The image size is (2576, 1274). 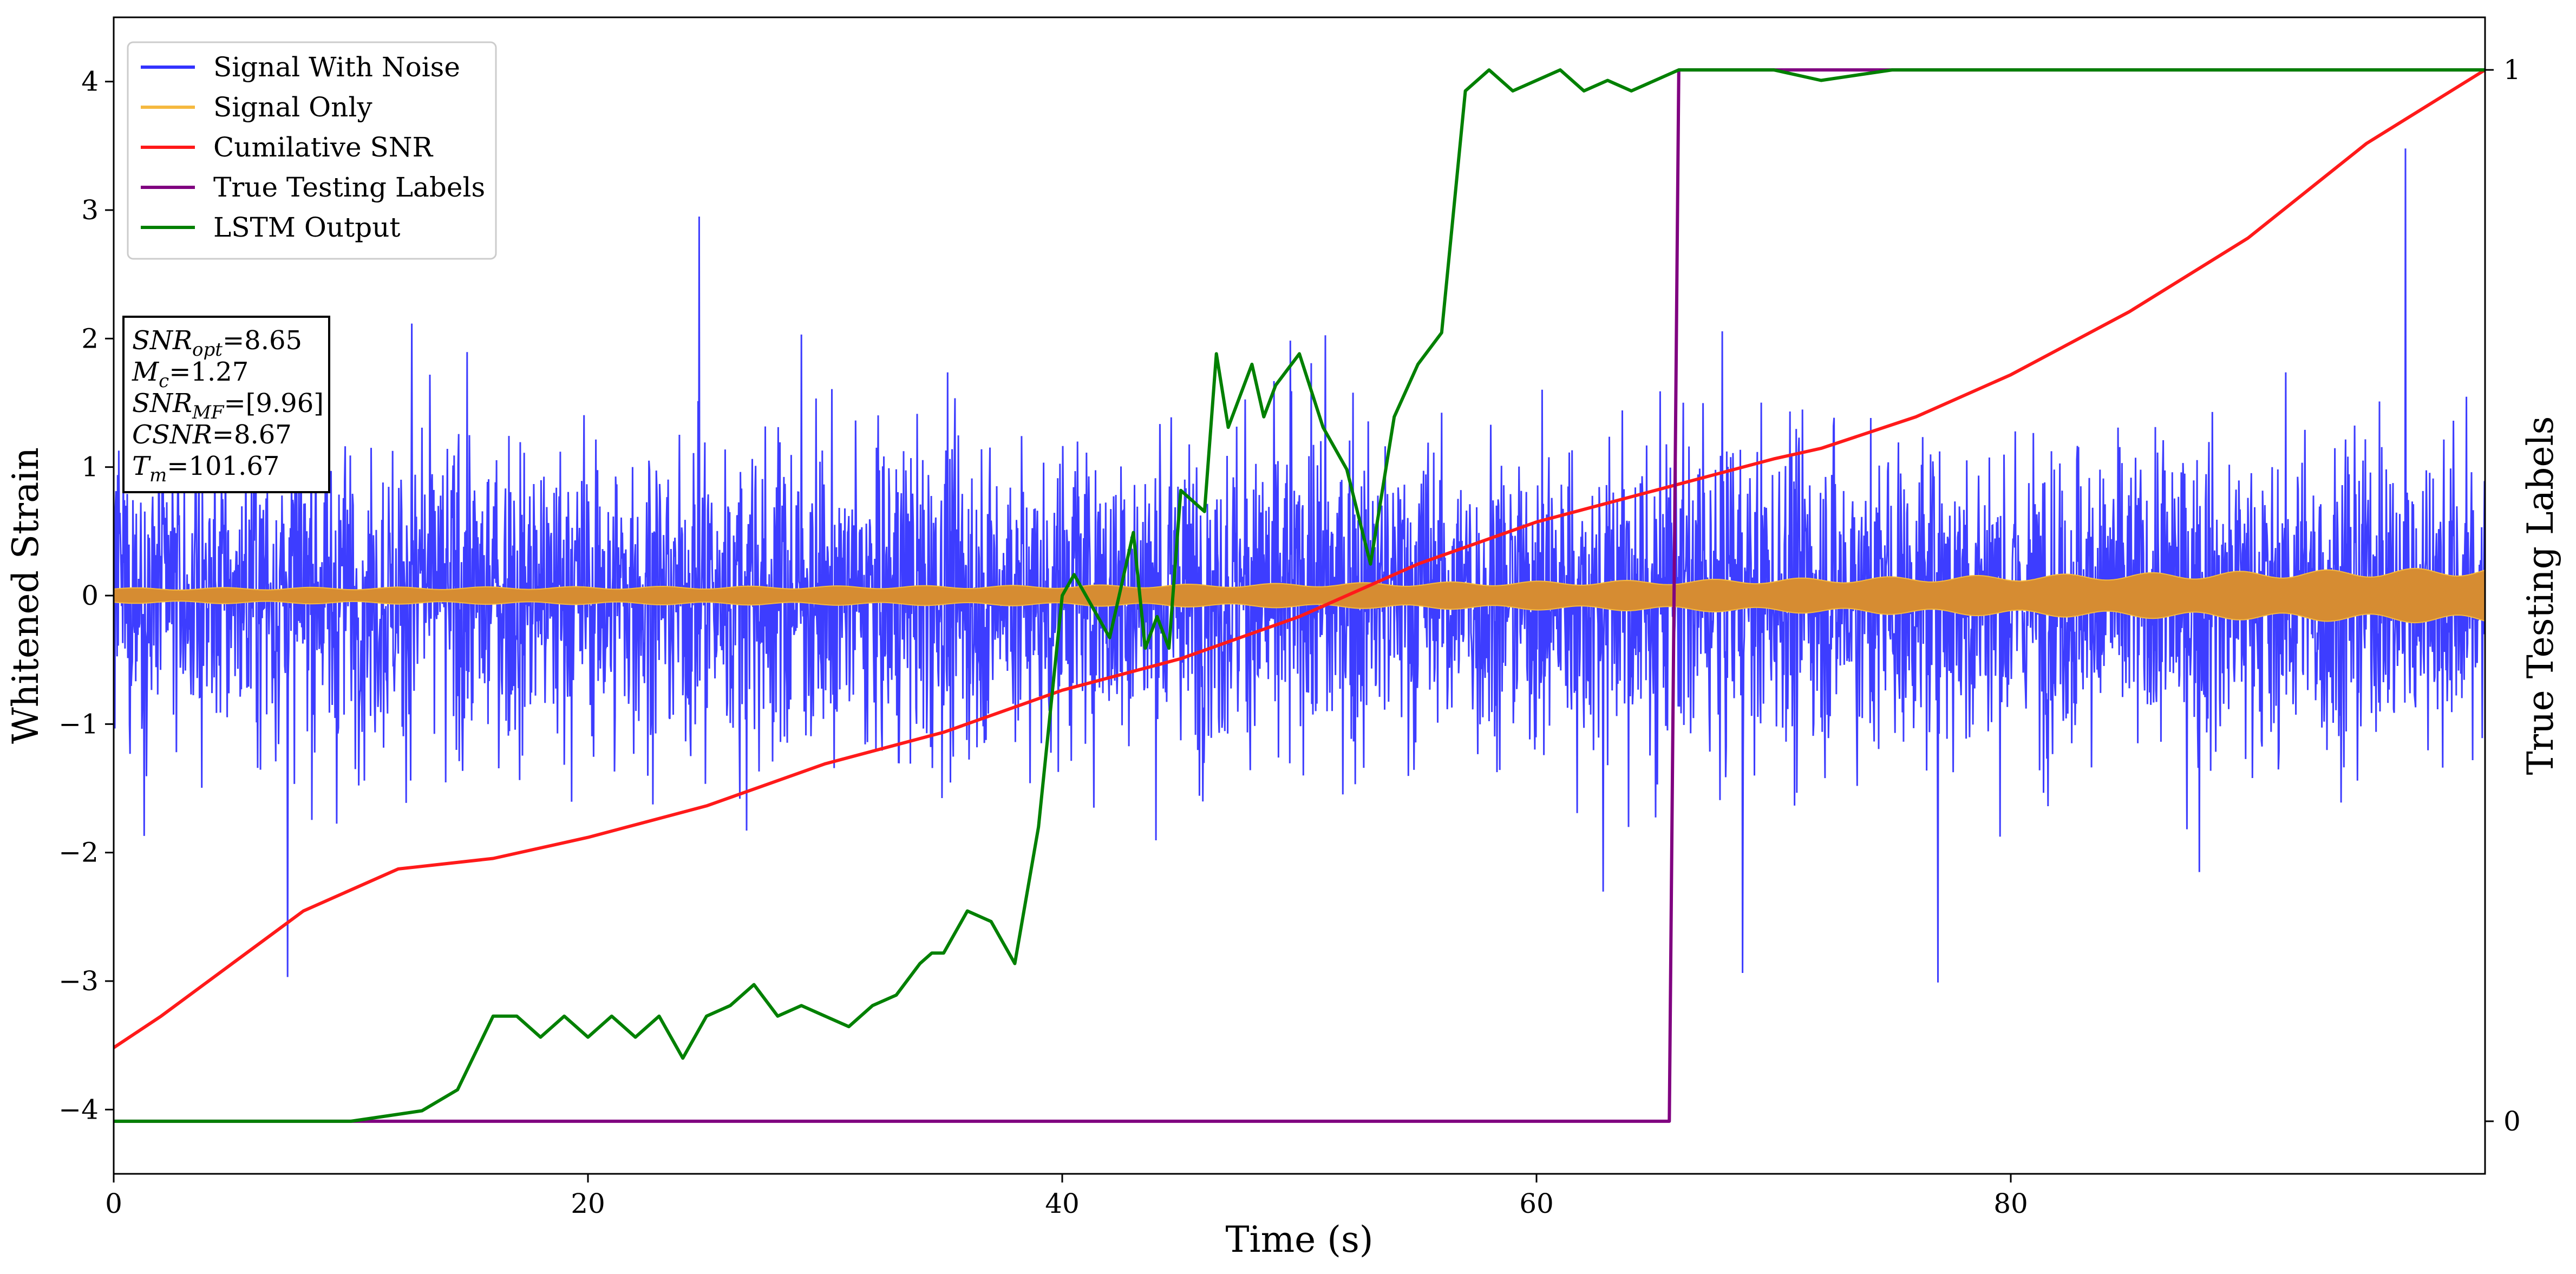 I want to click on legend-label-lstm-output: LSTM Output, so click(x=307, y=227).